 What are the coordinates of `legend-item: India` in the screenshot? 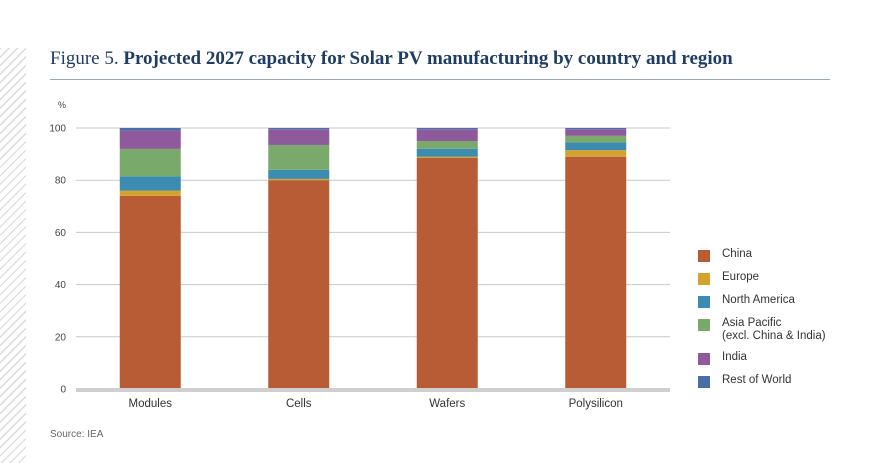 It's located at (722, 358).